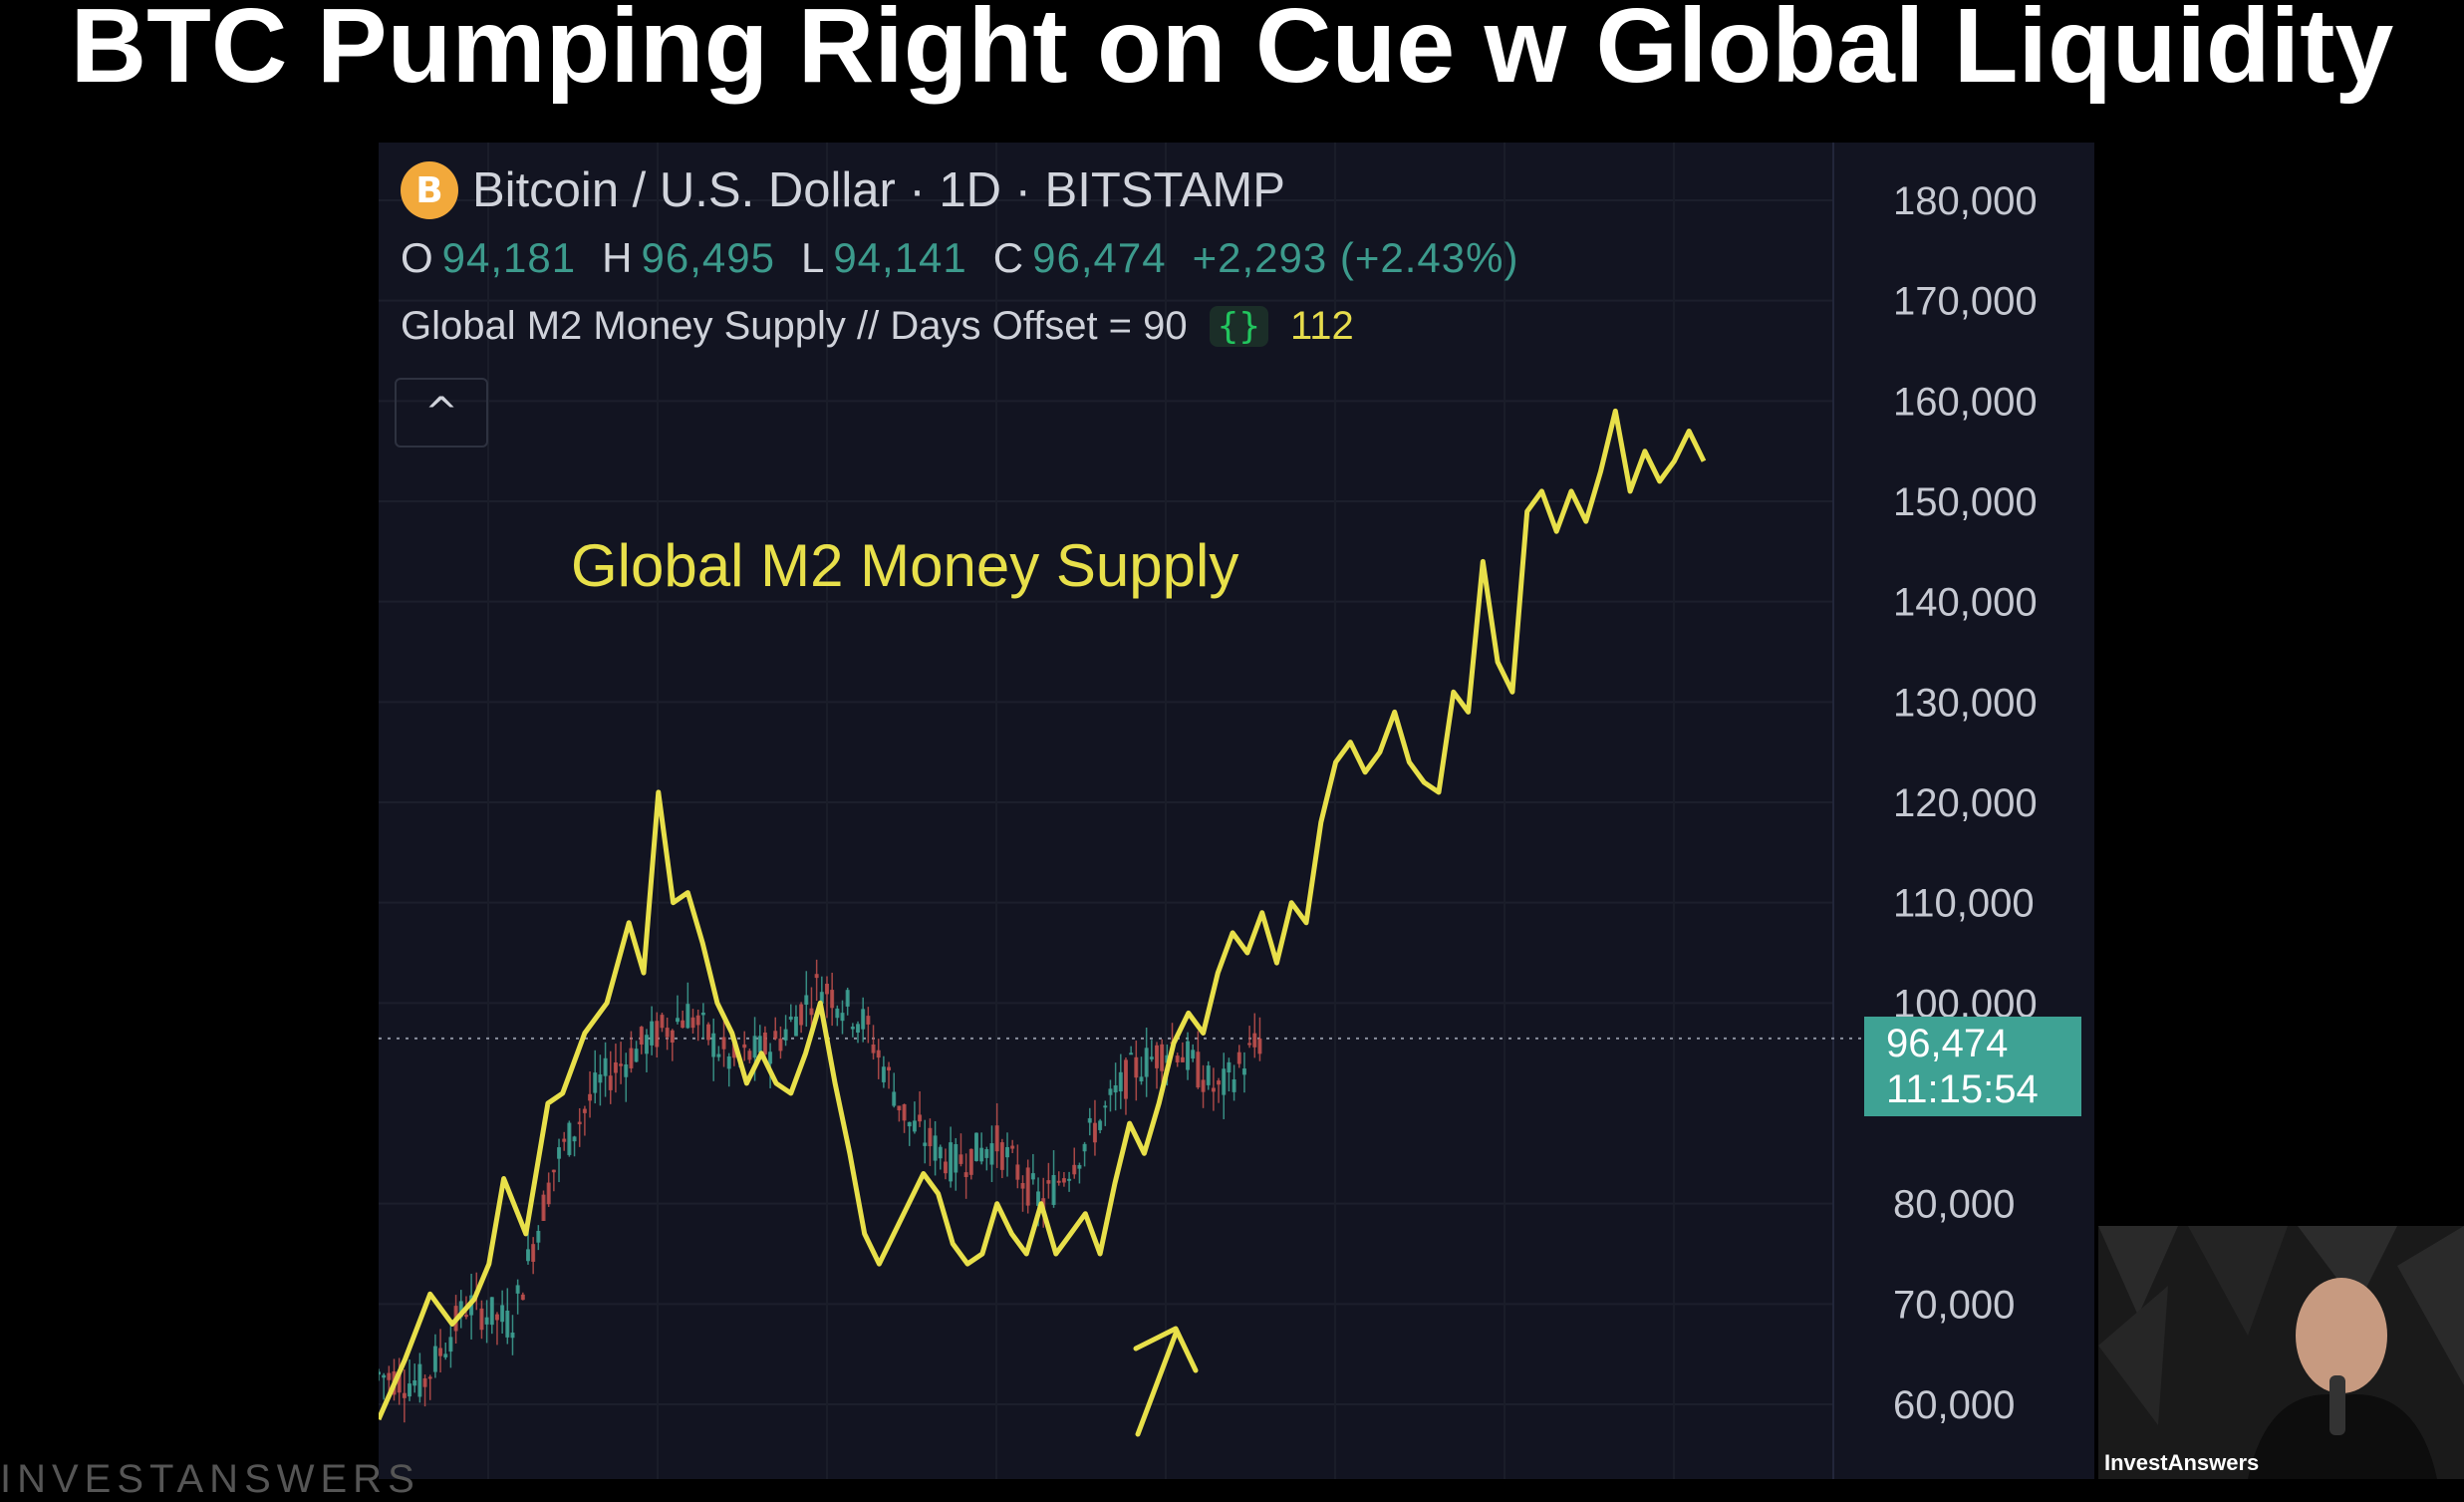 Image resolution: width=2464 pixels, height=1502 pixels. I want to click on y-tick-label: 80,000, so click(1954, 1205).